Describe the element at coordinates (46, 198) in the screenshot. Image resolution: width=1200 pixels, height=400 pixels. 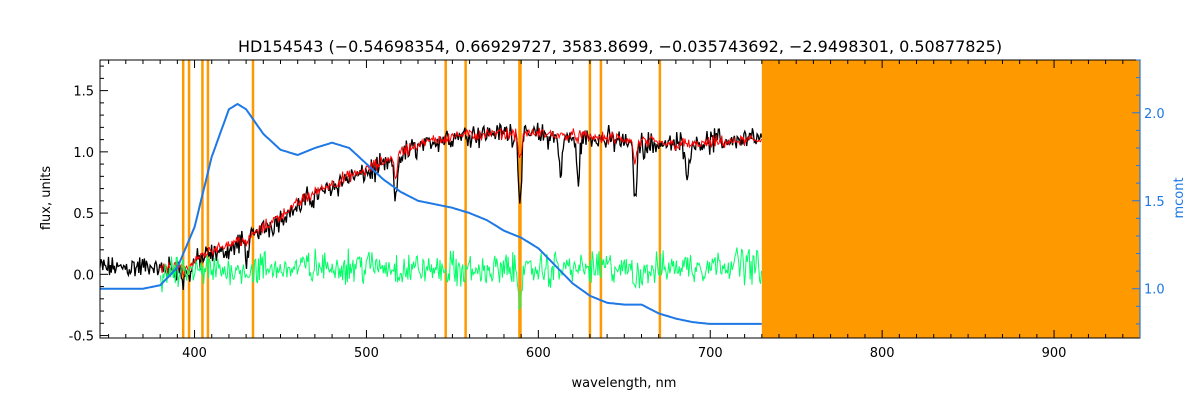
I see `y-axis-label: flux, units` at that location.